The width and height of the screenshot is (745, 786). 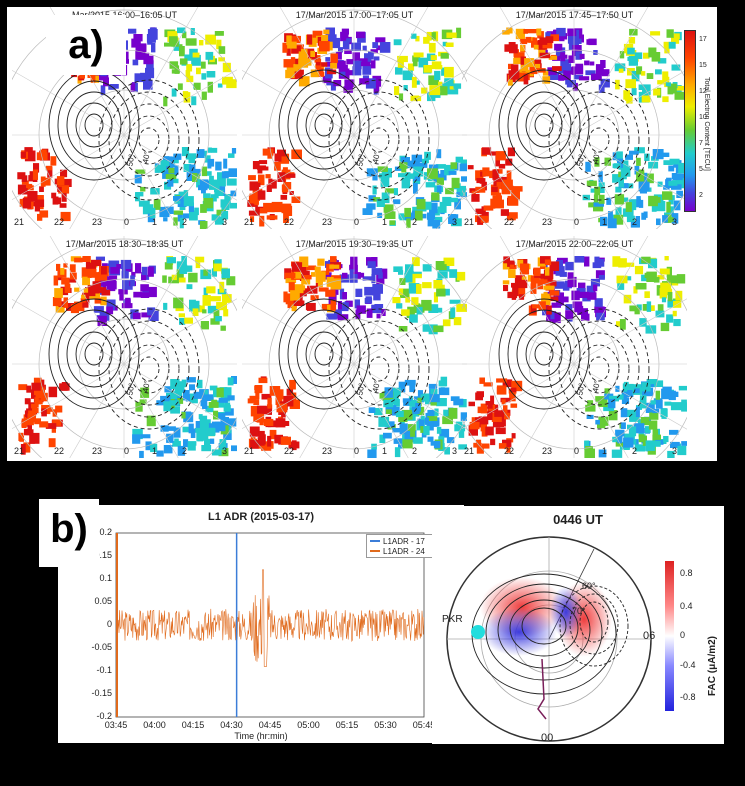 I want to click on tec-map-title: 17/Mar/2015 17:00–17:05 UT, so click(x=354, y=15).